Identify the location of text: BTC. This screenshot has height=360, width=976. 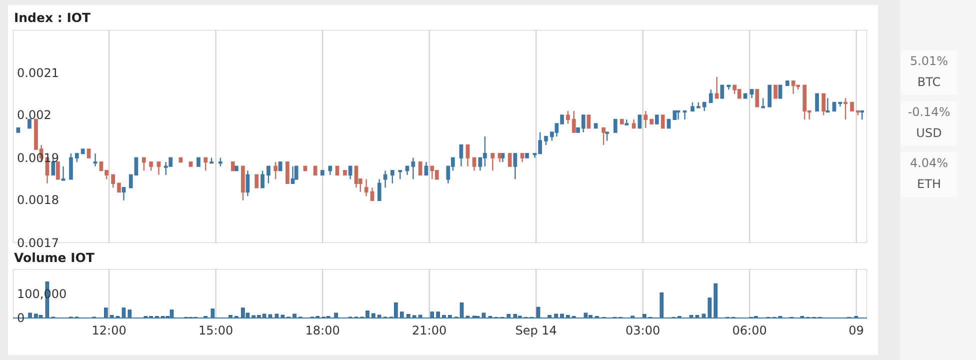
(929, 82).